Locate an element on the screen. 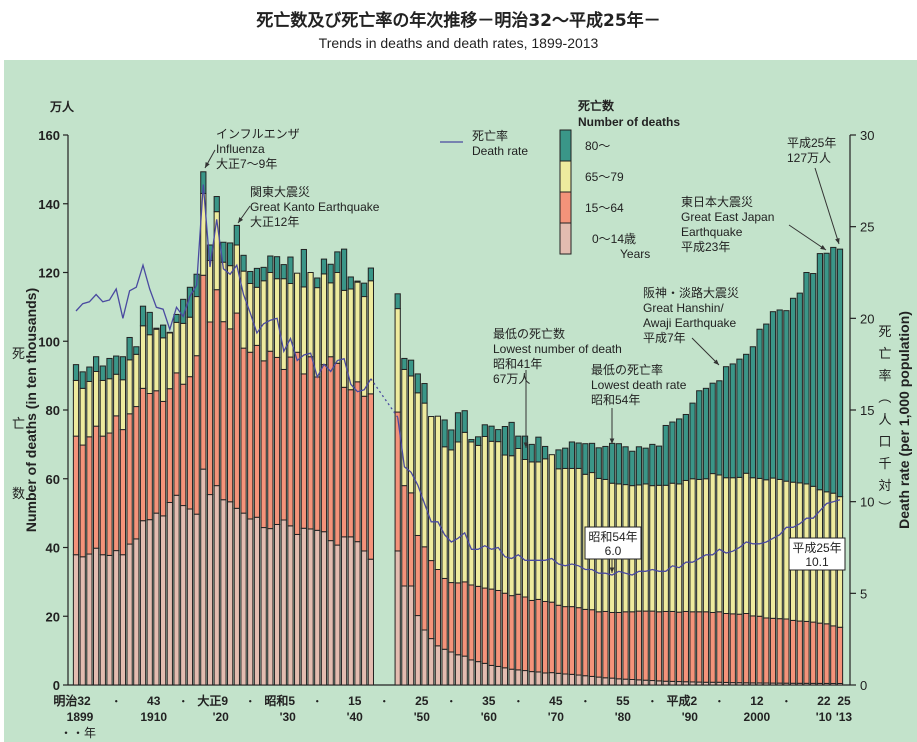  annotation-influenza: Influenza is located at coordinates (240, 149).